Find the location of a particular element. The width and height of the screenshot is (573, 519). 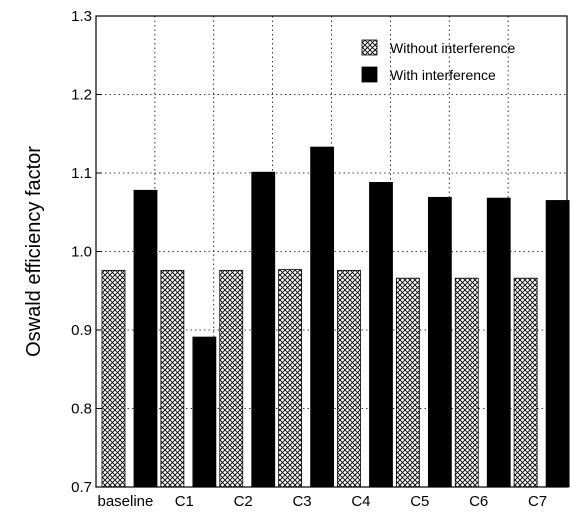

x-tick-label-4: C4 is located at coordinates (360, 501).